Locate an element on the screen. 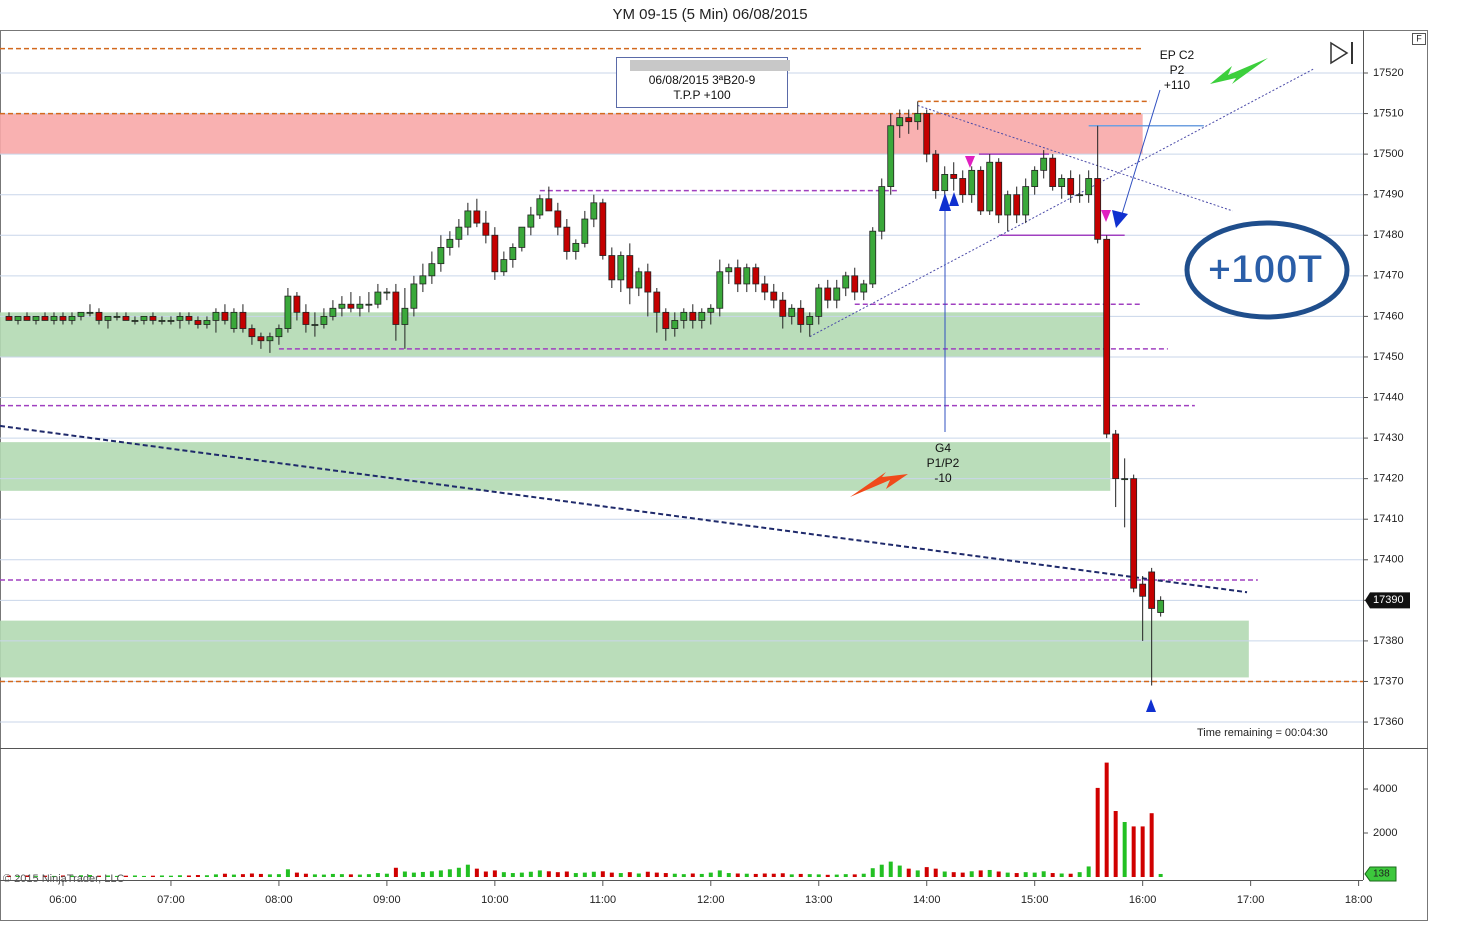 The width and height of the screenshot is (1470, 938). entry-label: P2 is located at coordinates (1177, 70).